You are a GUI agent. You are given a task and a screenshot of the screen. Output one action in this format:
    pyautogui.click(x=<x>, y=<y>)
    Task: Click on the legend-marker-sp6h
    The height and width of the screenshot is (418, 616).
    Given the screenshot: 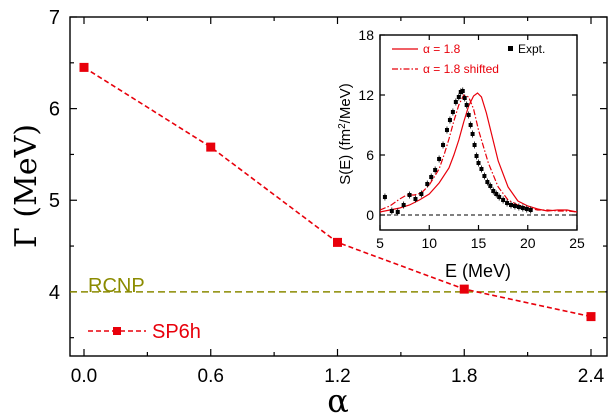 What is the action you would take?
    pyautogui.click(x=117, y=331)
    